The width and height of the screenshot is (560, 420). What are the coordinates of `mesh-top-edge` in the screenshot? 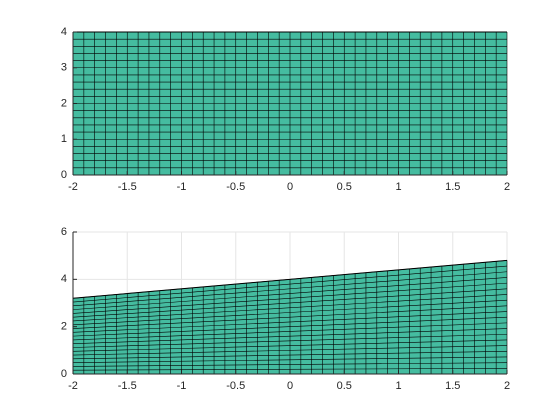 It's located at (290, 279).